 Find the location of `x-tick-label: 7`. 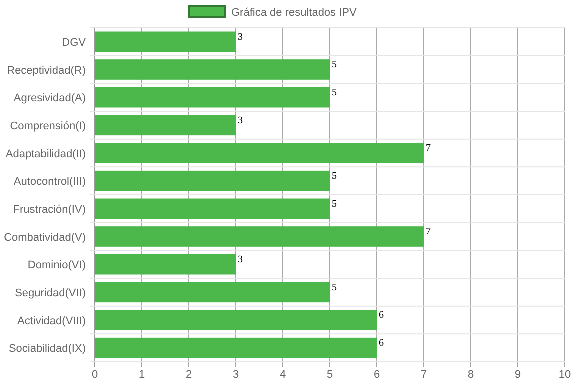

x-tick-label: 7 is located at coordinates (424, 375).